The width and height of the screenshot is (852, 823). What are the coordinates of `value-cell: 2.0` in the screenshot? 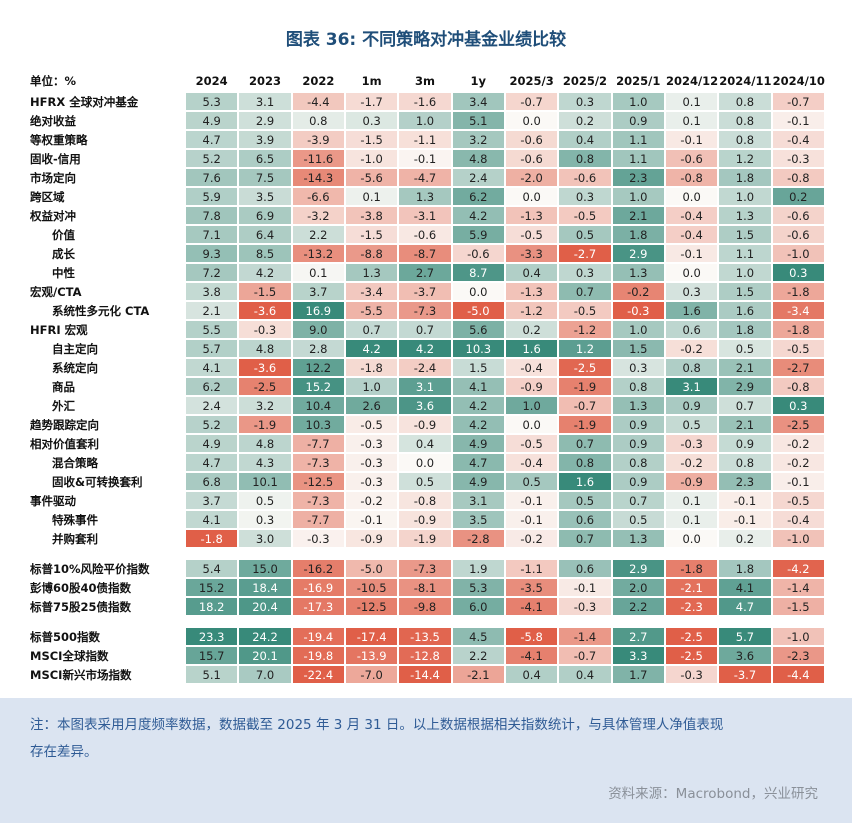 It's located at (638, 588).